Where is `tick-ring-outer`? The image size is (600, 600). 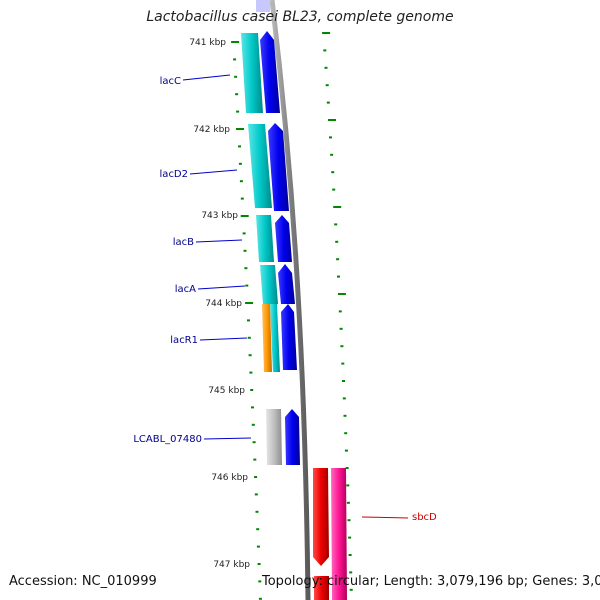 tick-ring-outer is located at coordinates (337, 311).